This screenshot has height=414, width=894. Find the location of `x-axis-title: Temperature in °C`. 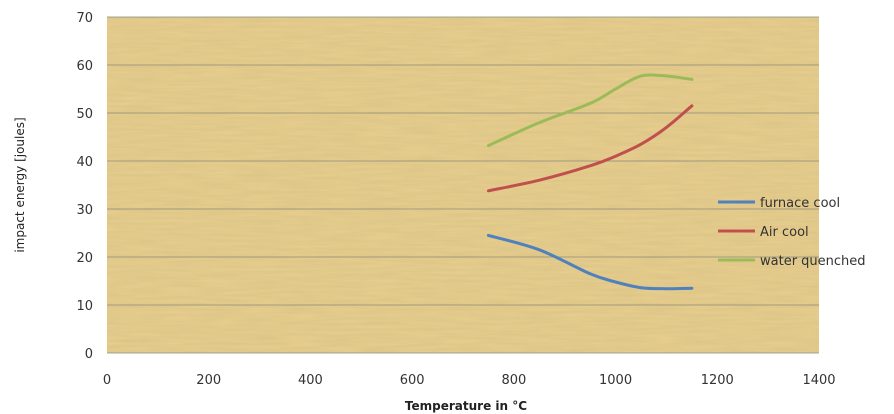

x-axis-title: Temperature in °C is located at coordinates (466, 406).